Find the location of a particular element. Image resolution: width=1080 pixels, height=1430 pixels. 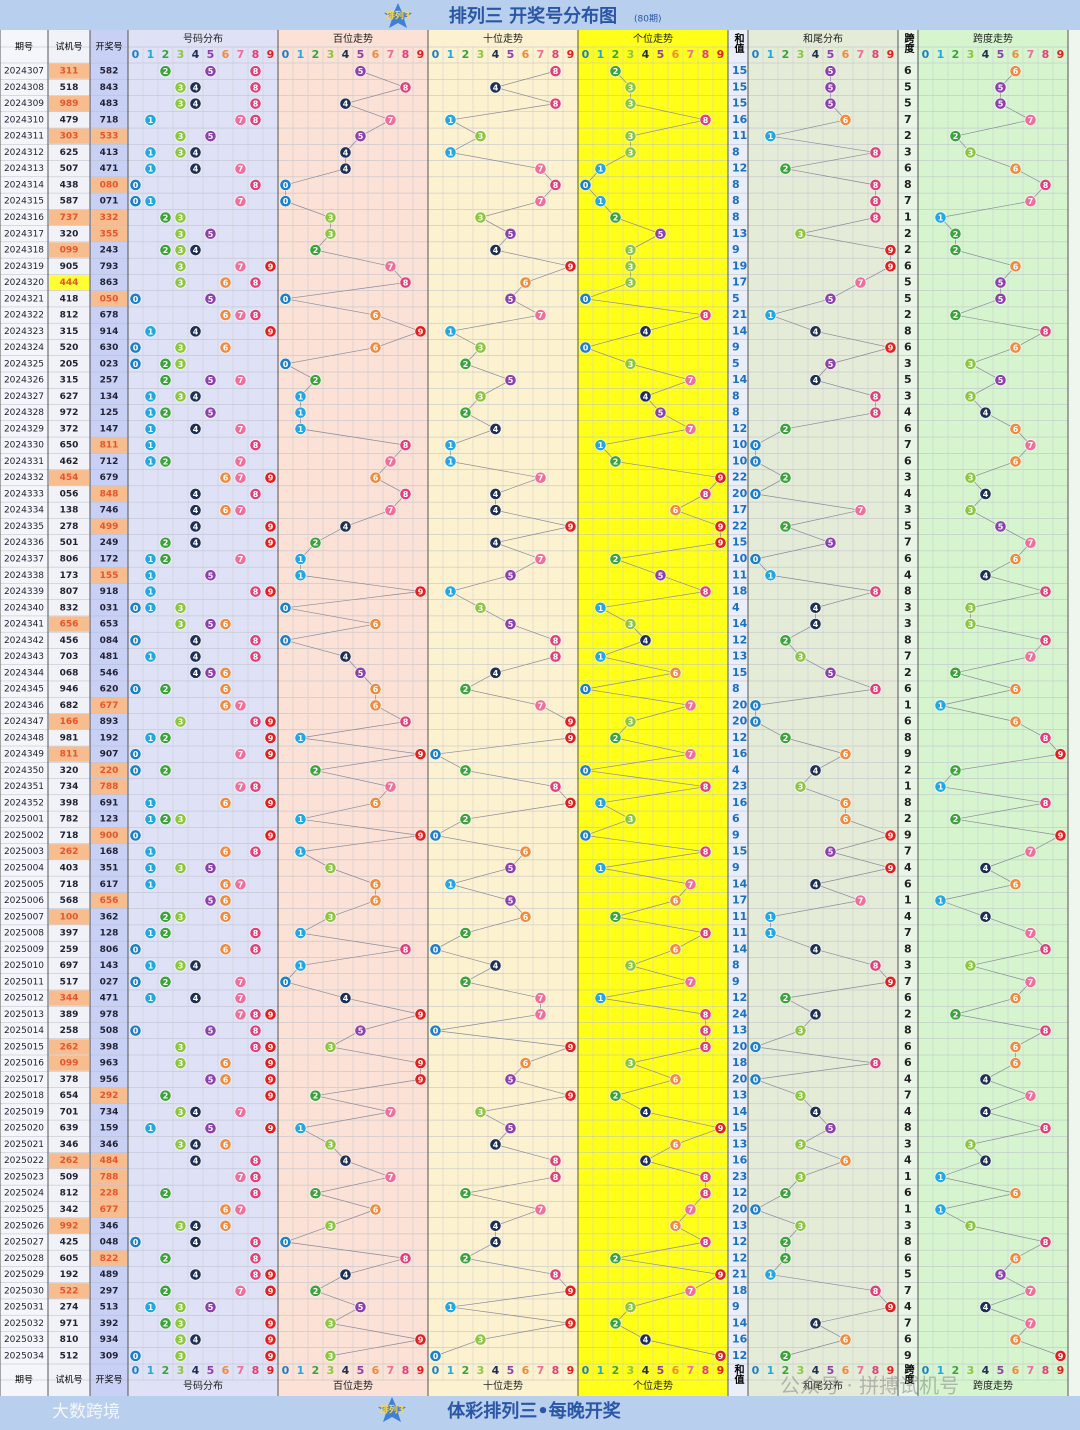

ball: 4 is located at coordinates (195, 168).